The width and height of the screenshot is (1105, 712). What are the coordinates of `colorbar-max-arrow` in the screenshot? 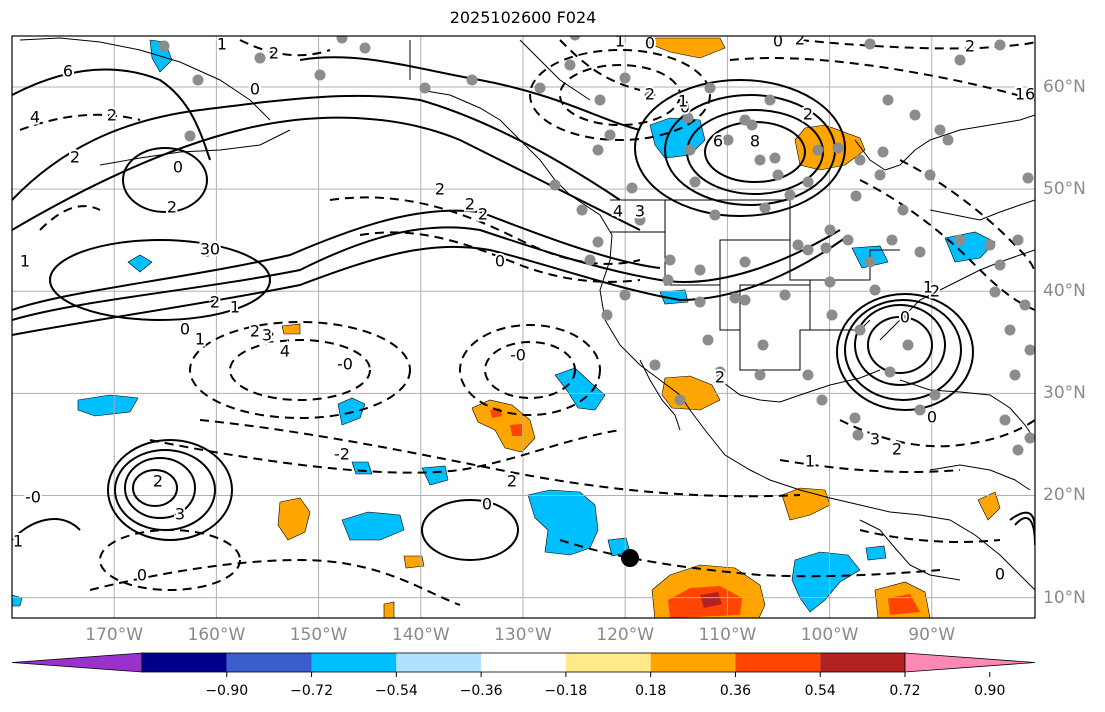 It's located at (970, 662).